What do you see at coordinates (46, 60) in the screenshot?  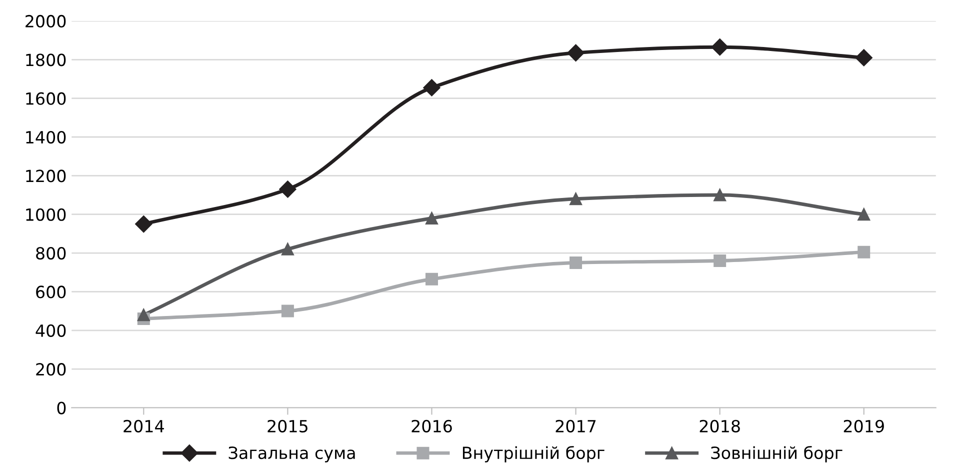 I see `y-tick-label: 1800` at bounding box center [46, 60].